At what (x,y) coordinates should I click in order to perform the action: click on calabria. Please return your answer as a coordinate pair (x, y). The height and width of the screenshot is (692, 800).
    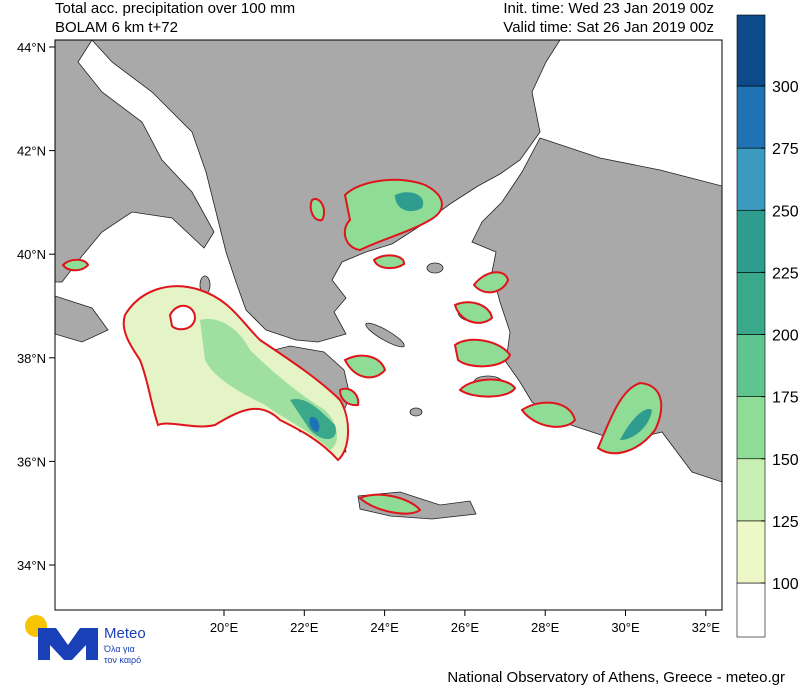
    Looking at the image, I should click on (82, 319).